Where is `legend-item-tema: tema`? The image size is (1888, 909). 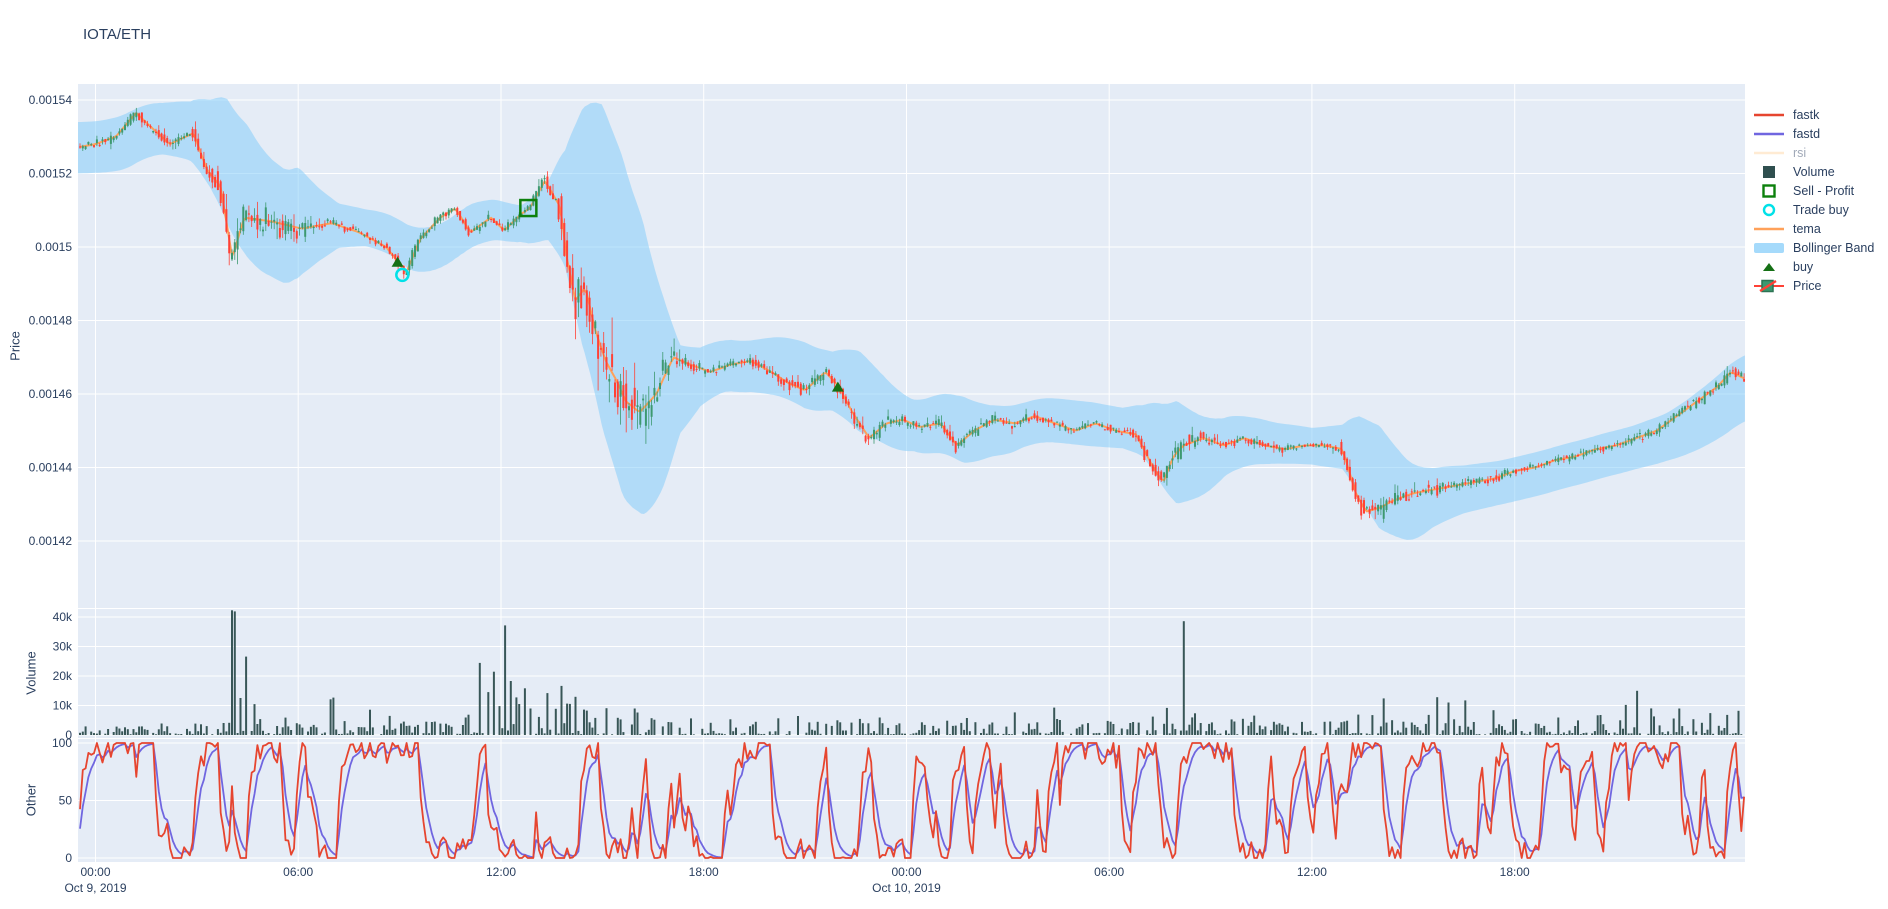 legend-item-tema: tema is located at coordinates (1813, 228).